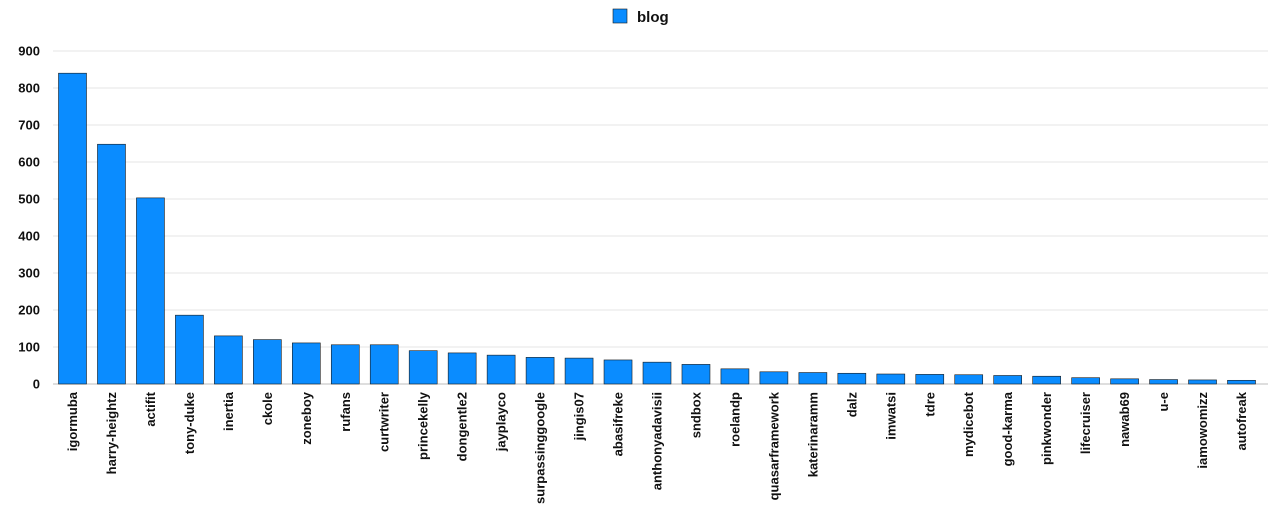 The image size is (1280, 518). What do you see at coordinates (462, 368) in the screenshot?
I see `bar-dongentle2` at bounding box center [462, 368].